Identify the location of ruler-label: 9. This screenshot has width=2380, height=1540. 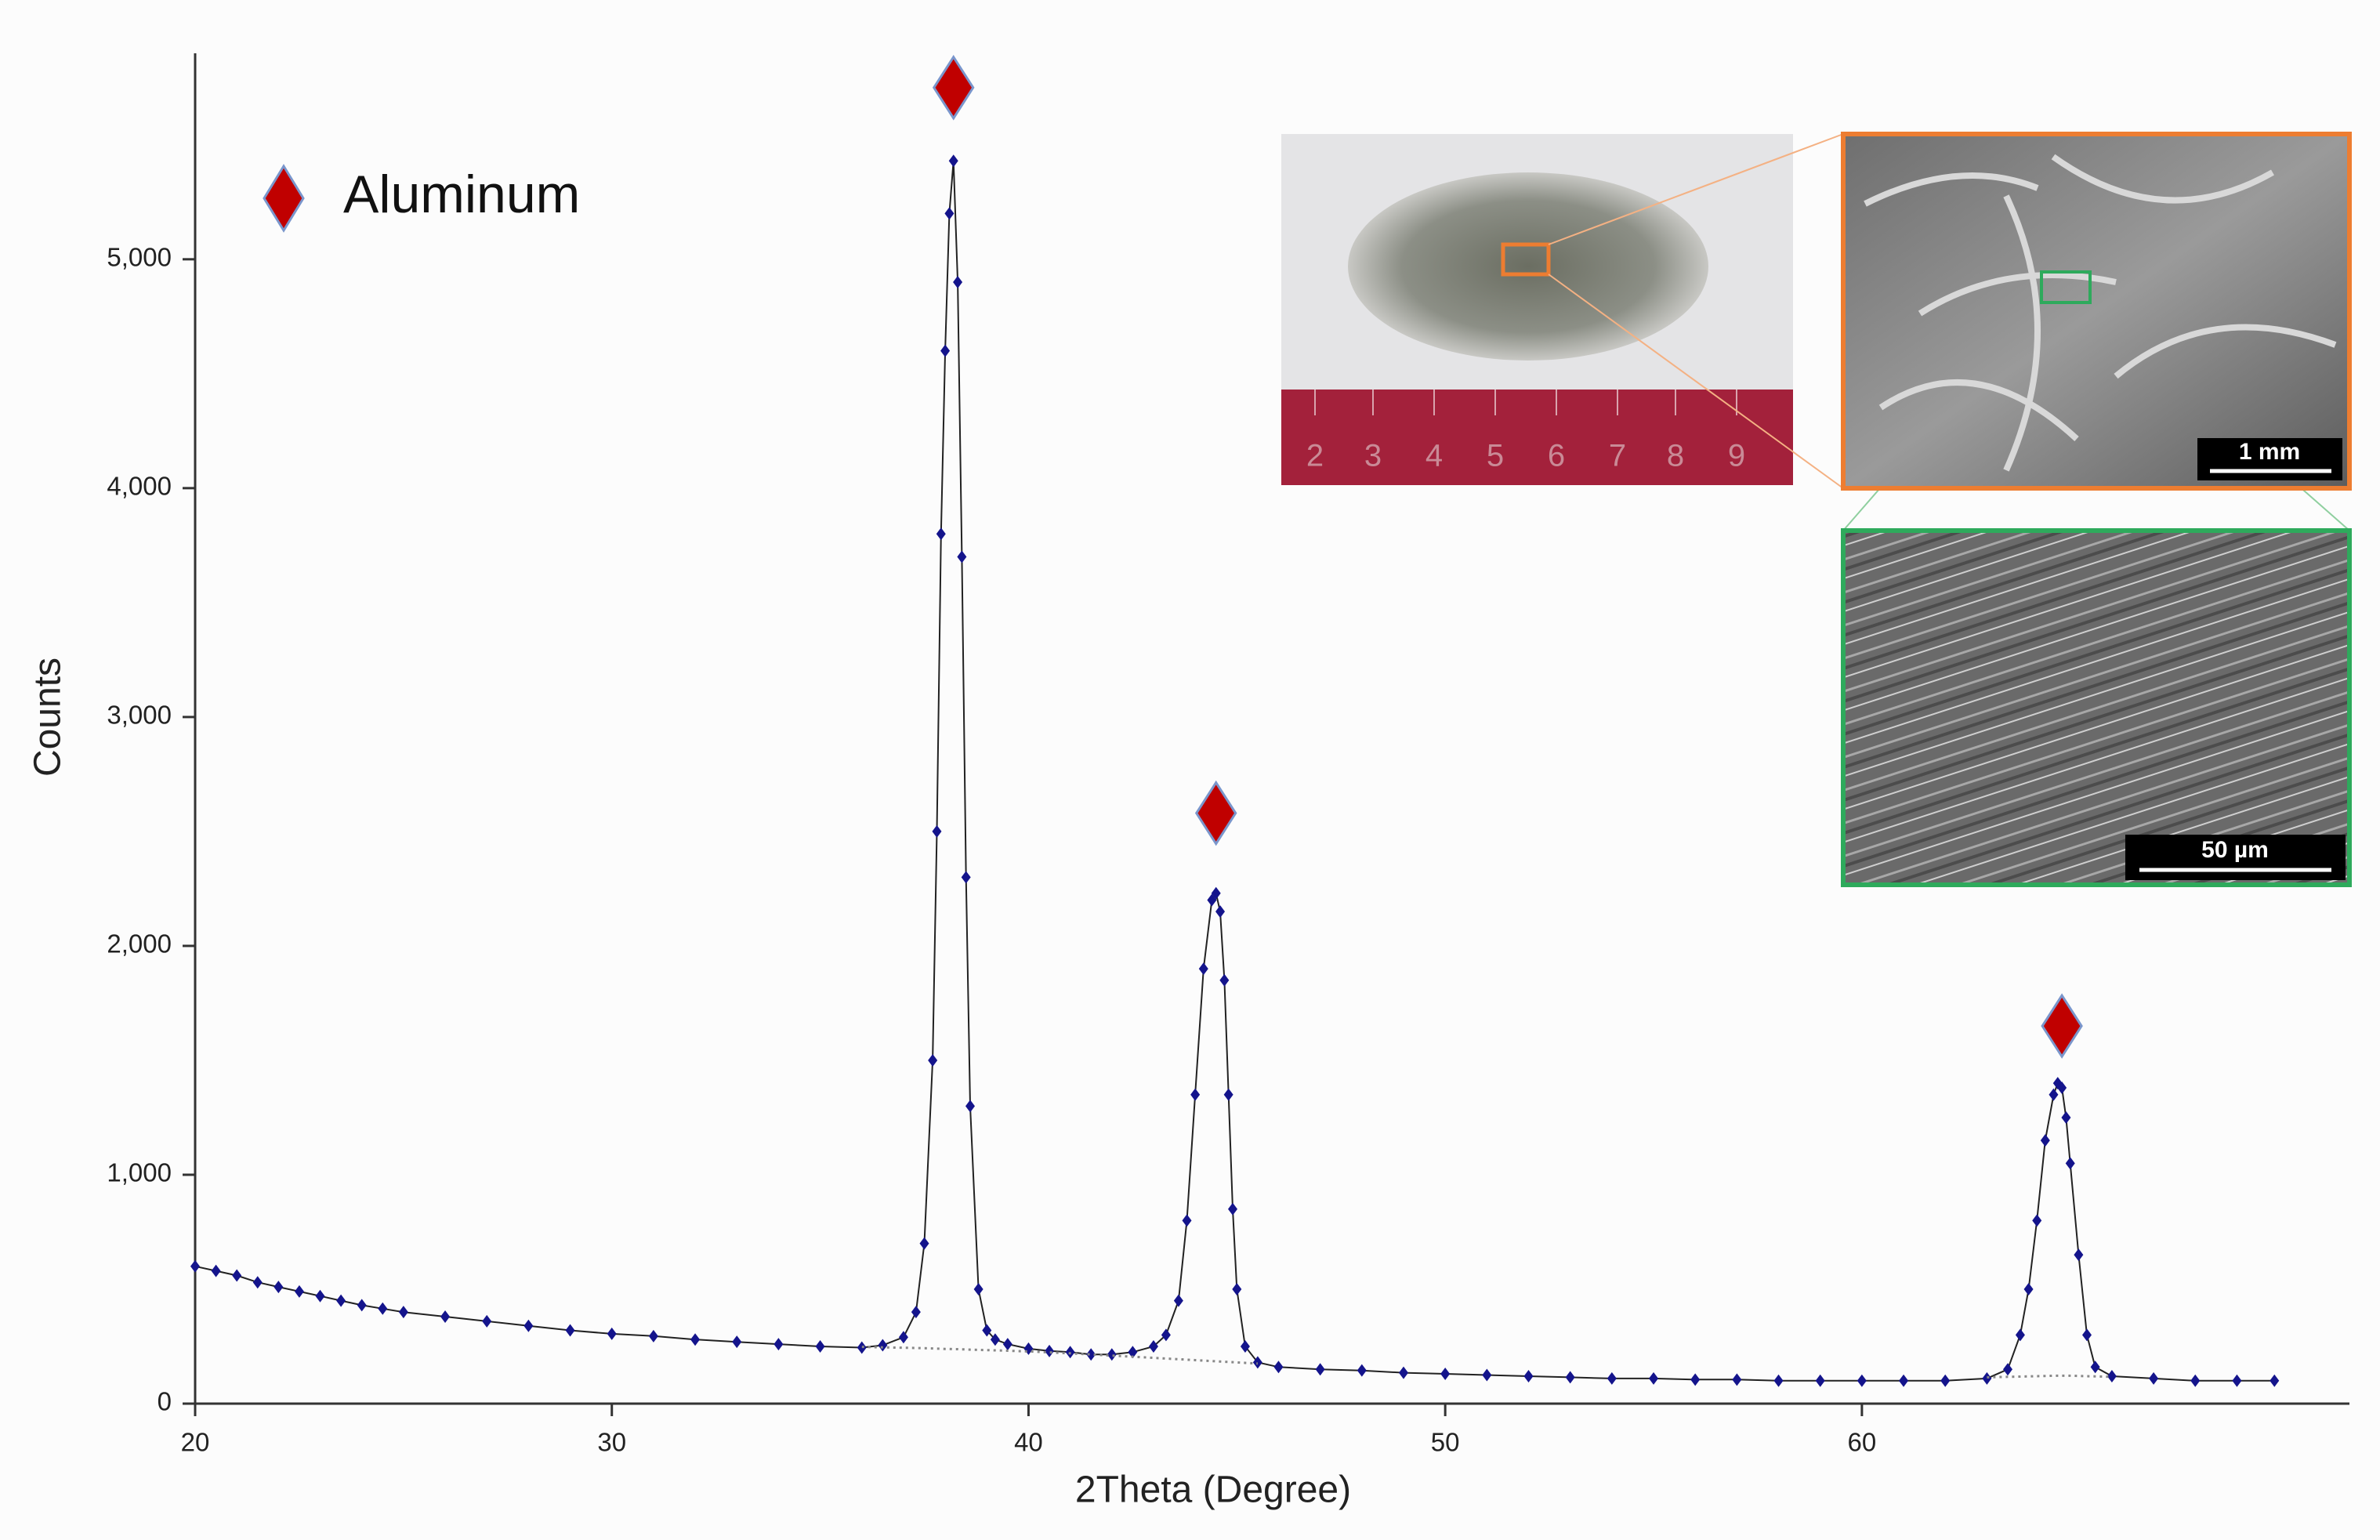
(1736, 456).